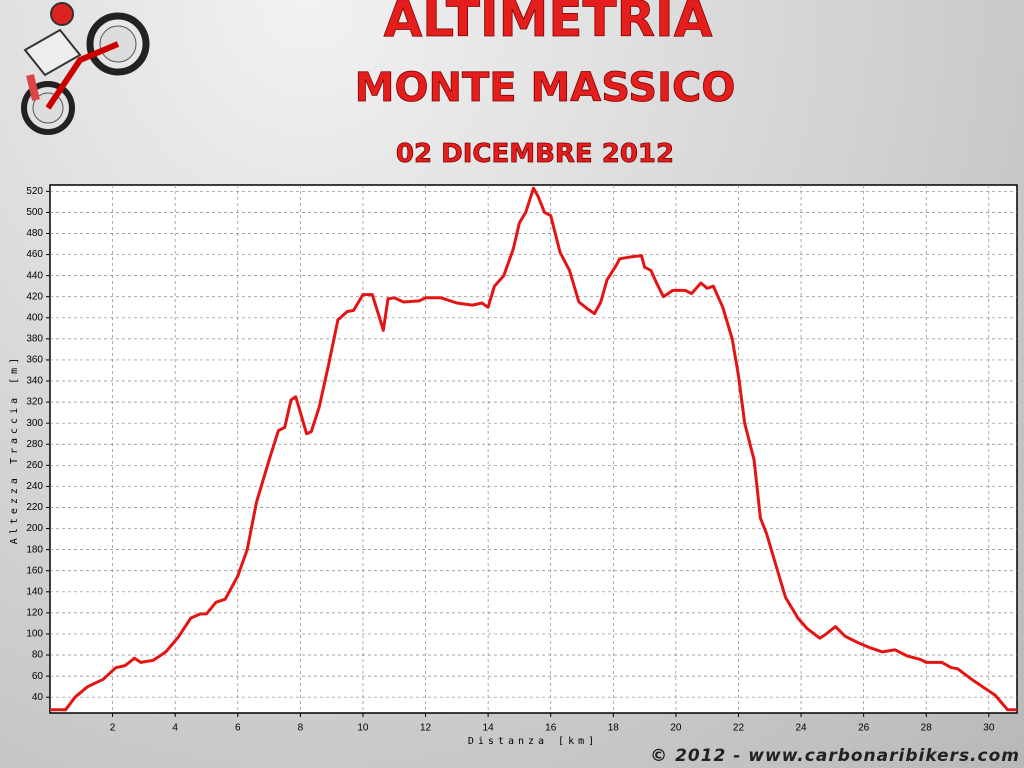  I want to click on y-tick-label: 360, so click(34, 360).